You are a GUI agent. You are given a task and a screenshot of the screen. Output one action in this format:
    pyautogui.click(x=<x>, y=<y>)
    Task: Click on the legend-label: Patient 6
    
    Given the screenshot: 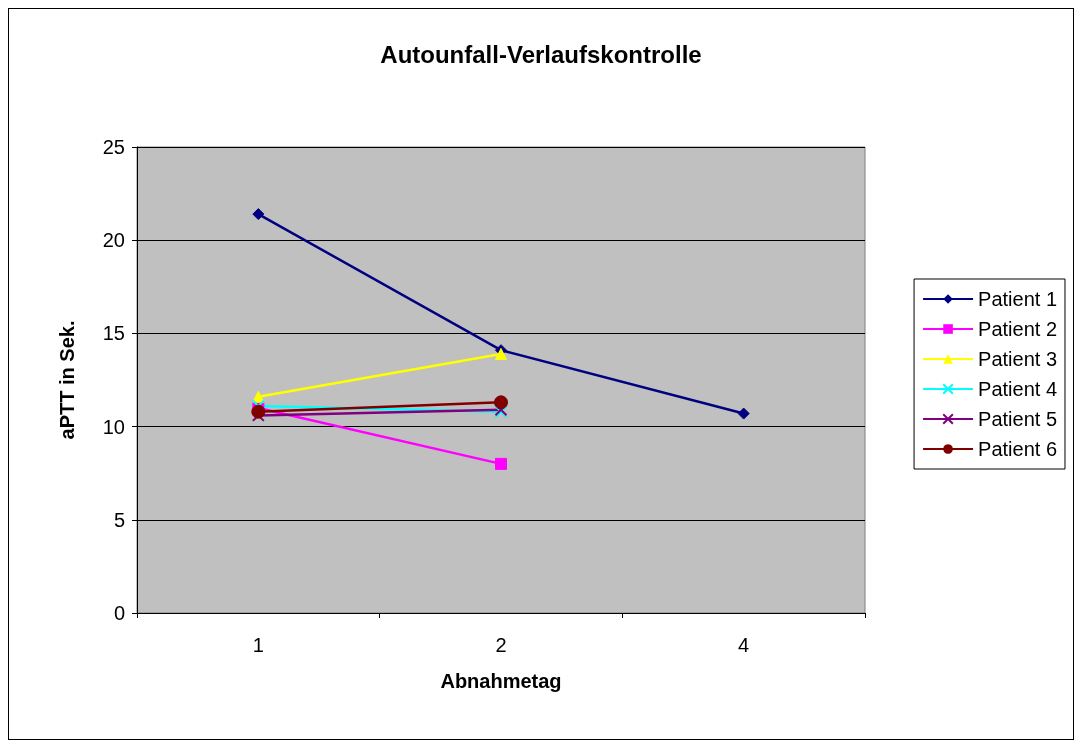 What is the action you would take?
    pyautogui.click(x=1018, y=449)
    